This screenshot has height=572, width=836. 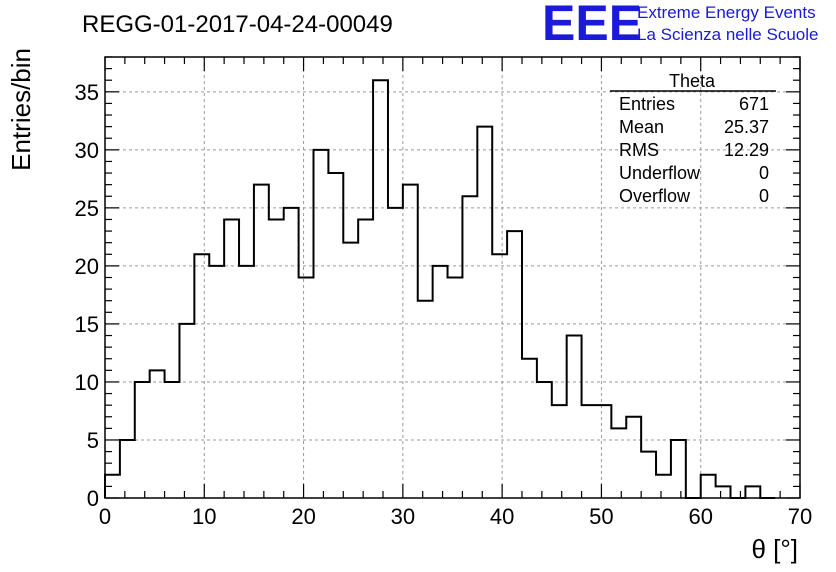 I want to click on x-tick-label: 40, so click(x=502, y=516).